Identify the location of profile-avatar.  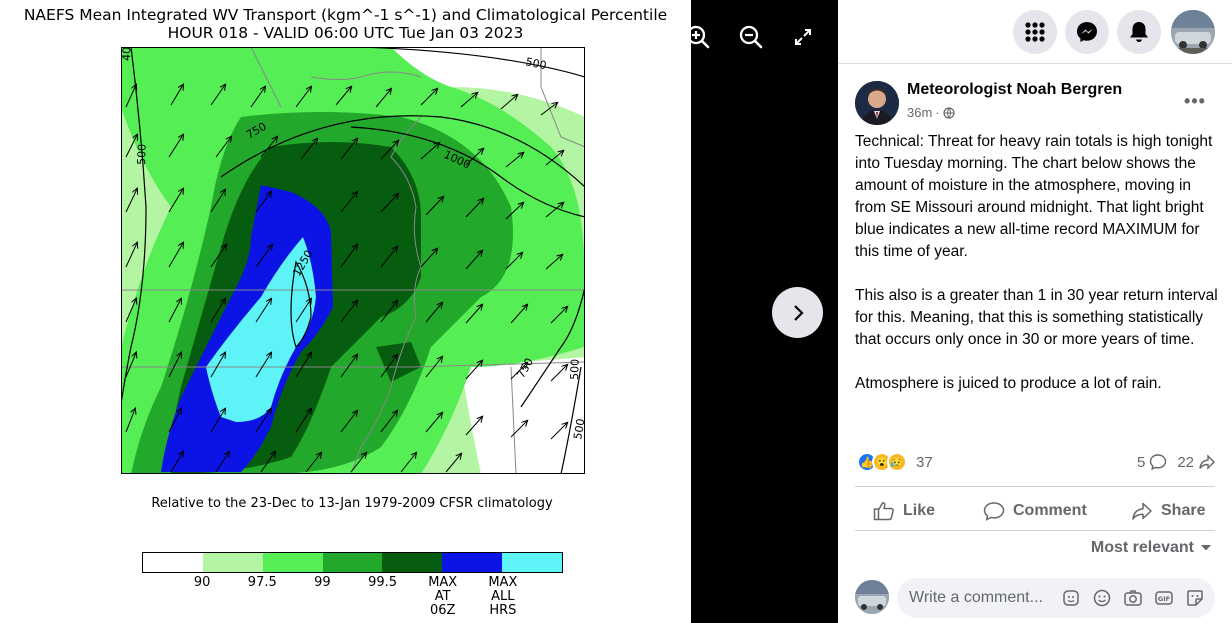
(1193, 32).